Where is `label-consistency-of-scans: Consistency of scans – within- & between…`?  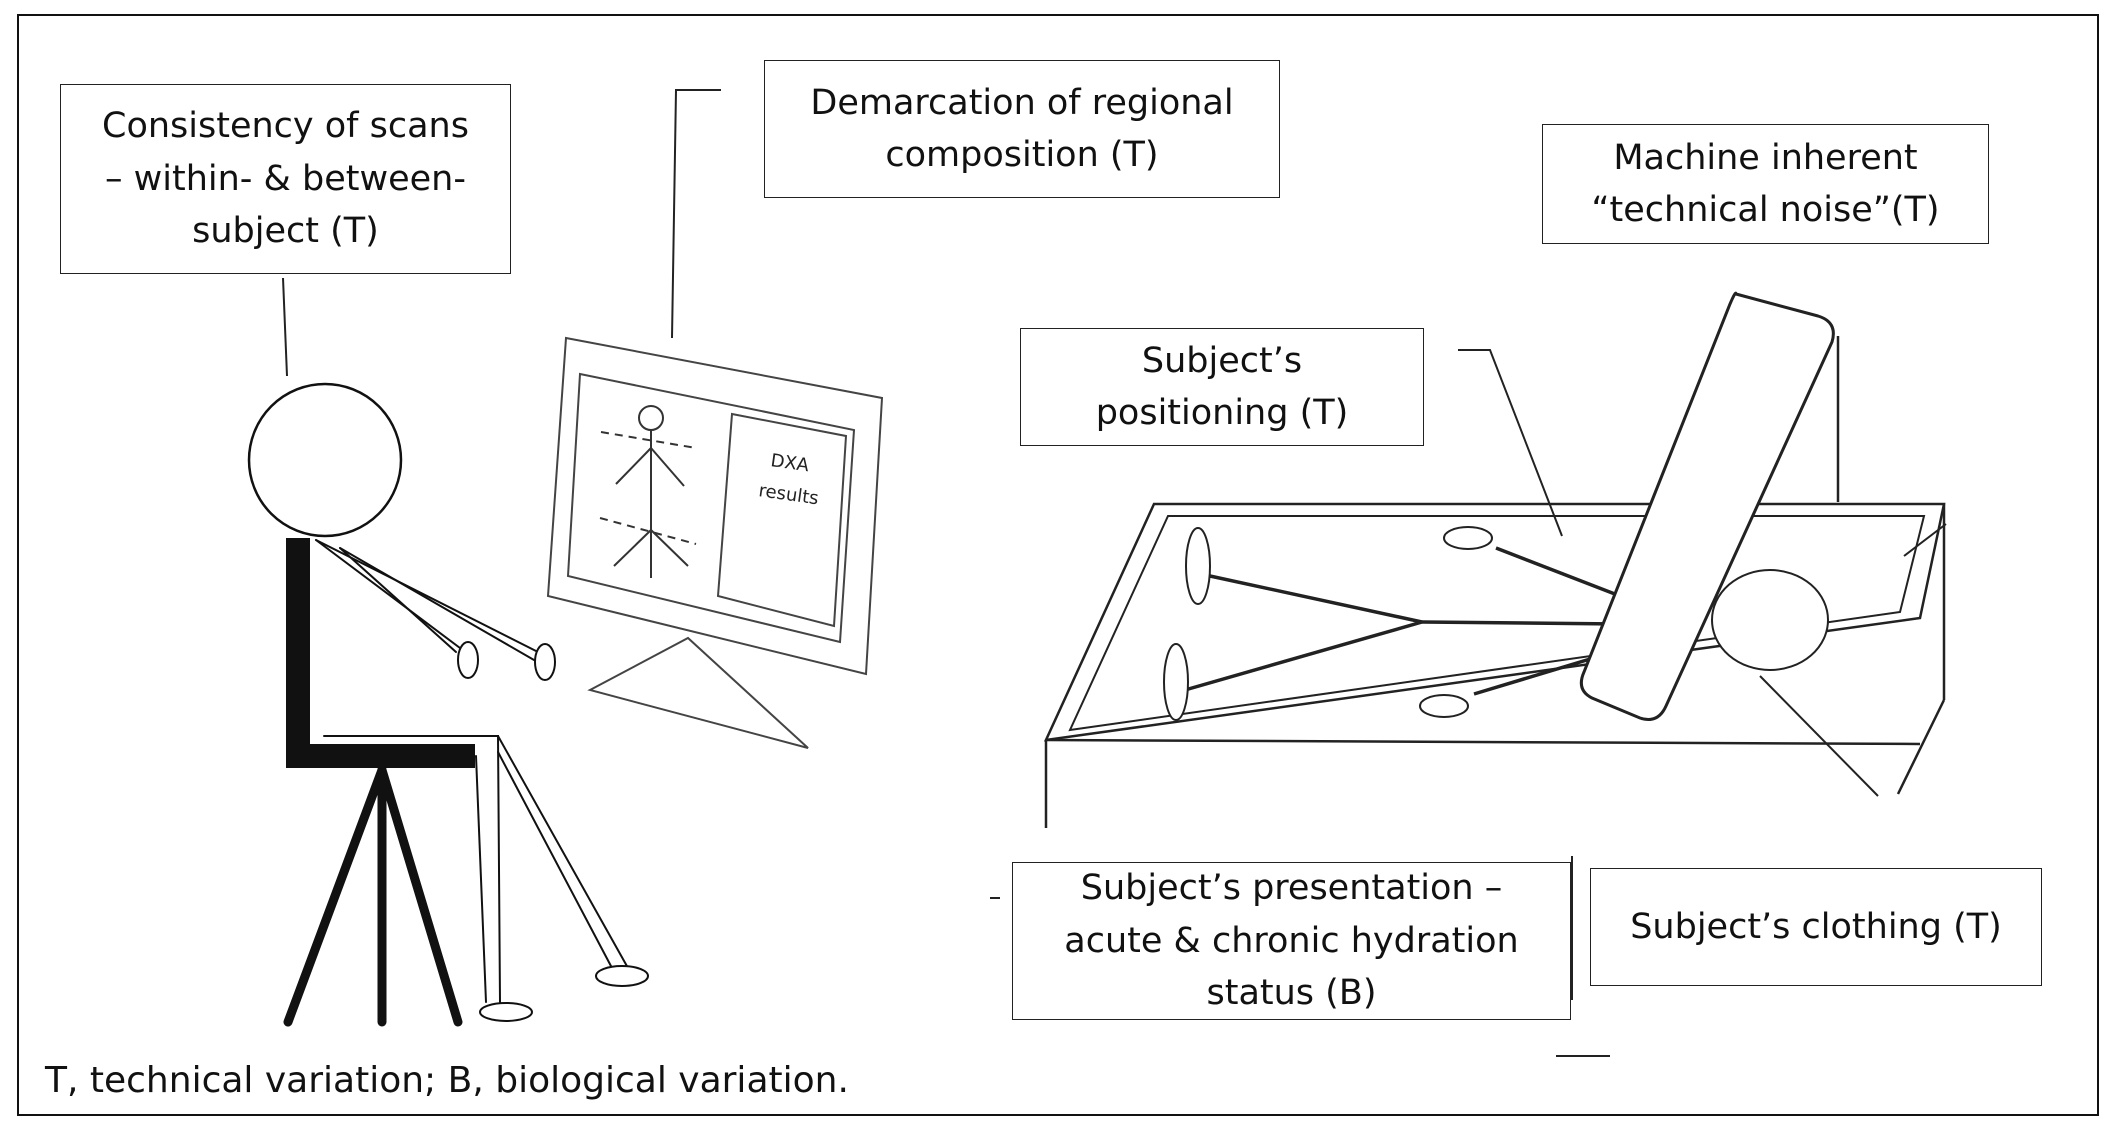
label-consistency-of-scans: Consistency of scans – within- & between… is located at coordinates (285, 179).